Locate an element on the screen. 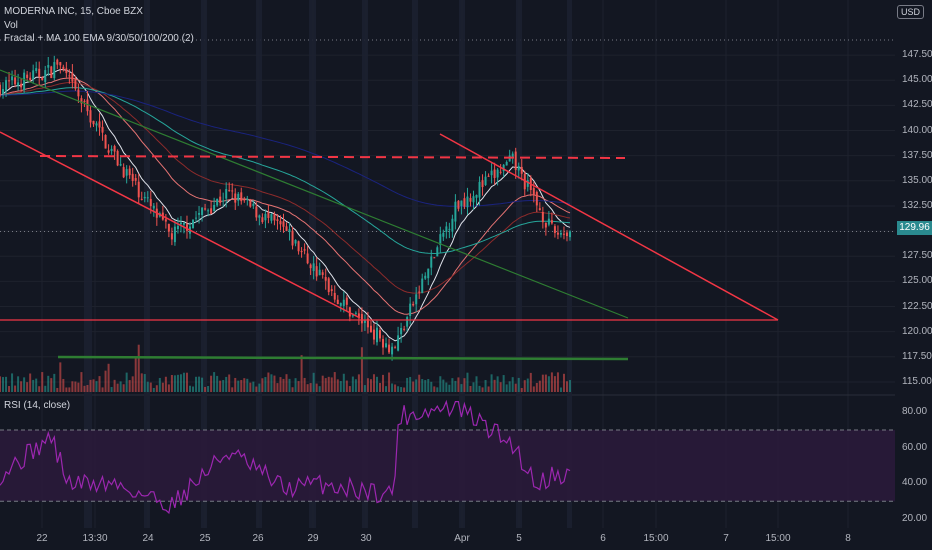  symbol-legend: MODERNA INC, 15, Cboe BZX is located at coordinates (73, 11).